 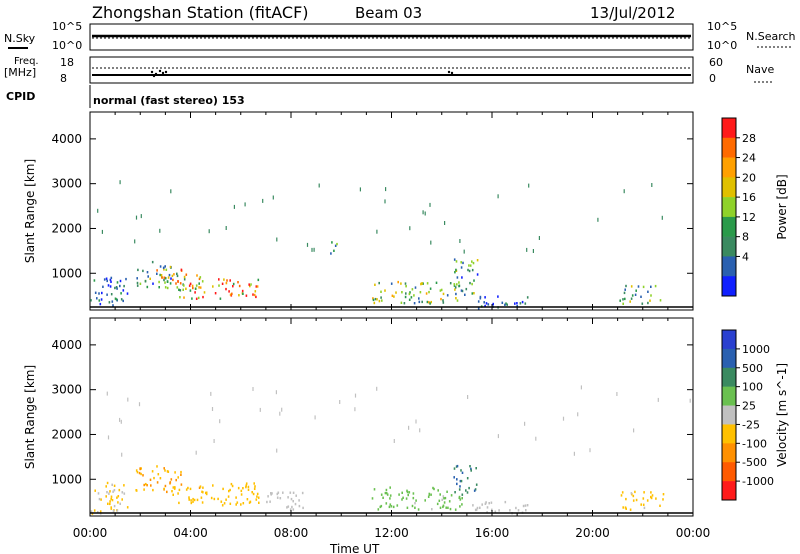 I want to click on y-tick-label: 1000, so click(x=66, y=273).